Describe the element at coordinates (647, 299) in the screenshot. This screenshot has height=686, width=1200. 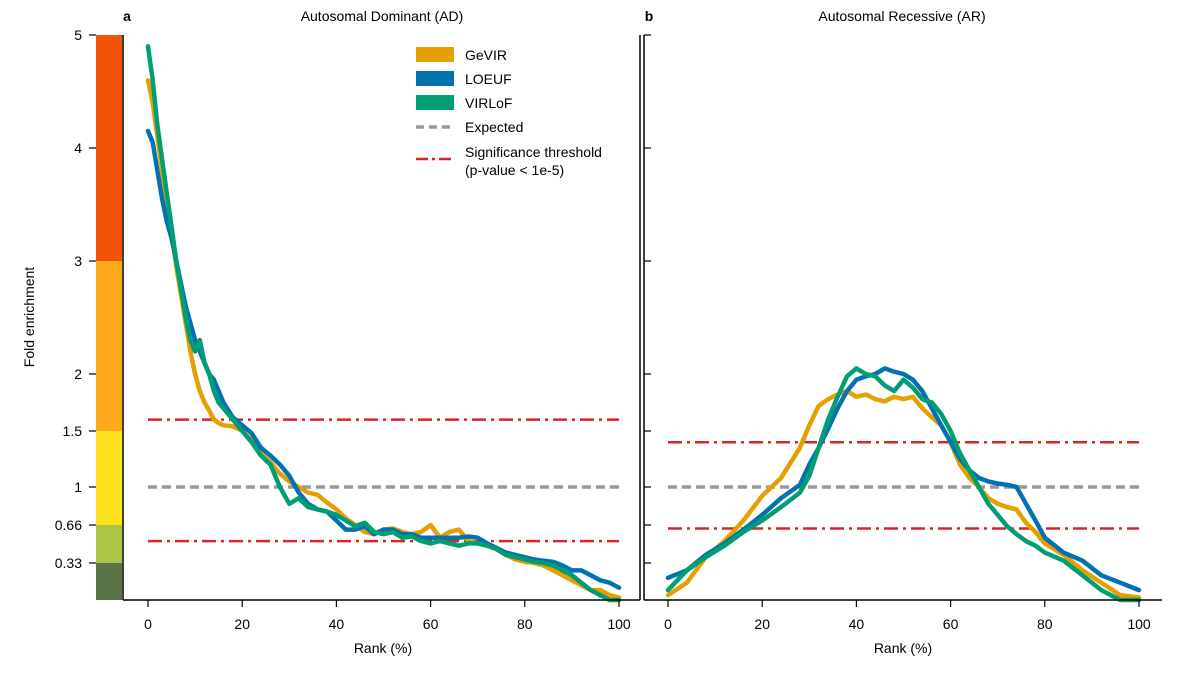
I see `y-ticks-b` at that location.